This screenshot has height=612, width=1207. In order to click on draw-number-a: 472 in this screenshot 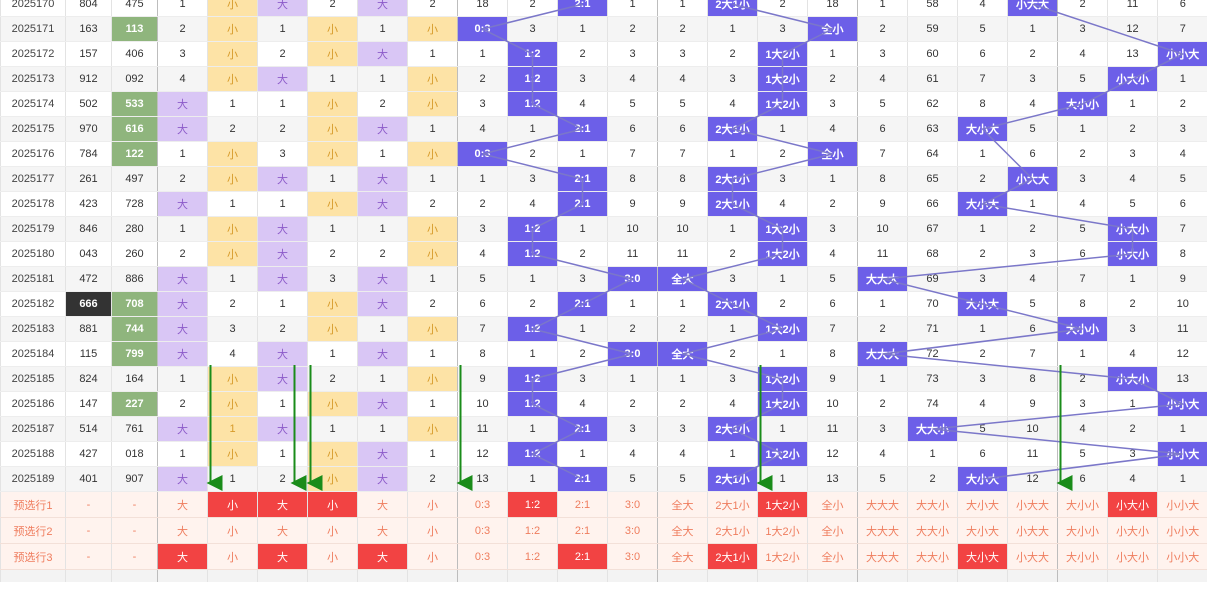, I will do `click(88, 279)`.